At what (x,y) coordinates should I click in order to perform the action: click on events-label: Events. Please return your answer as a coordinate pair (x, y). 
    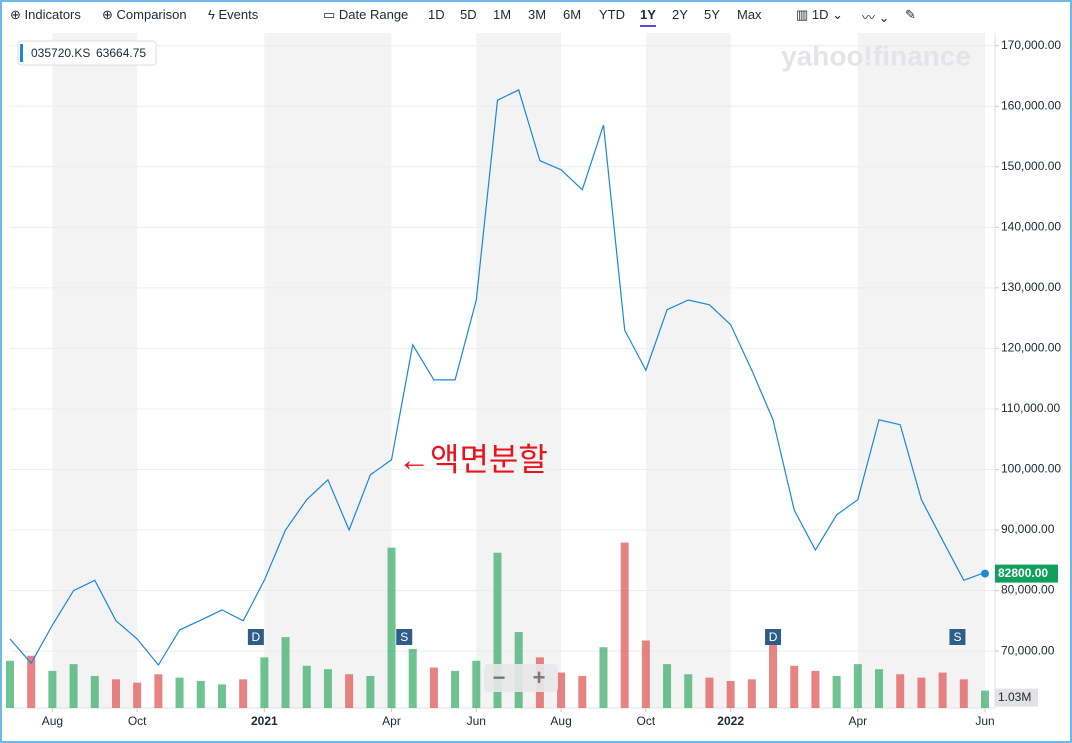
    Looking at the image, I should click on (238, 14).